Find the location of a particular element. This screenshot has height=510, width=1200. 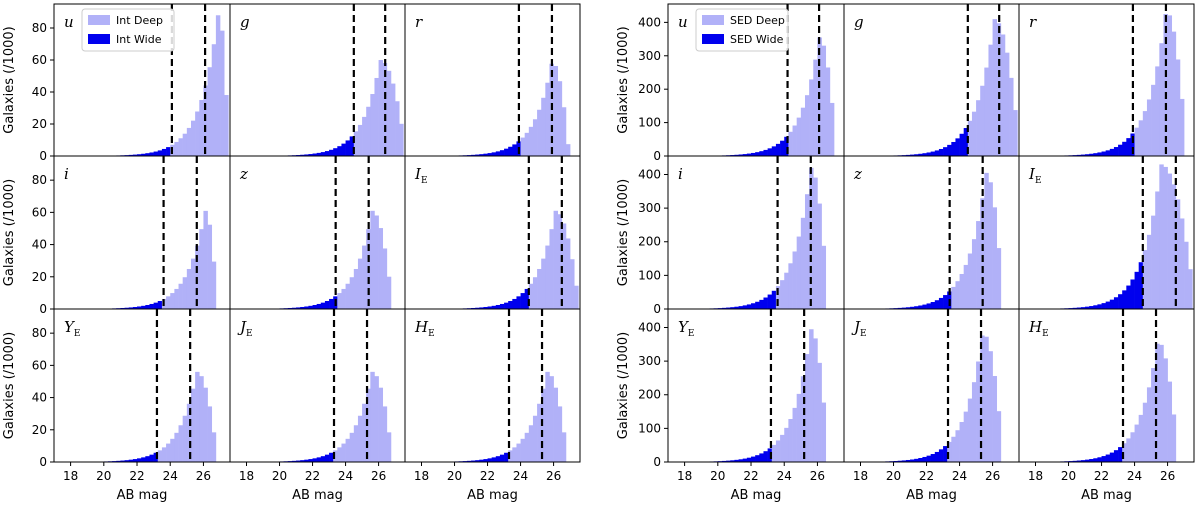

legend: SED Deep SED Wide is located at coordinates (742, 30).